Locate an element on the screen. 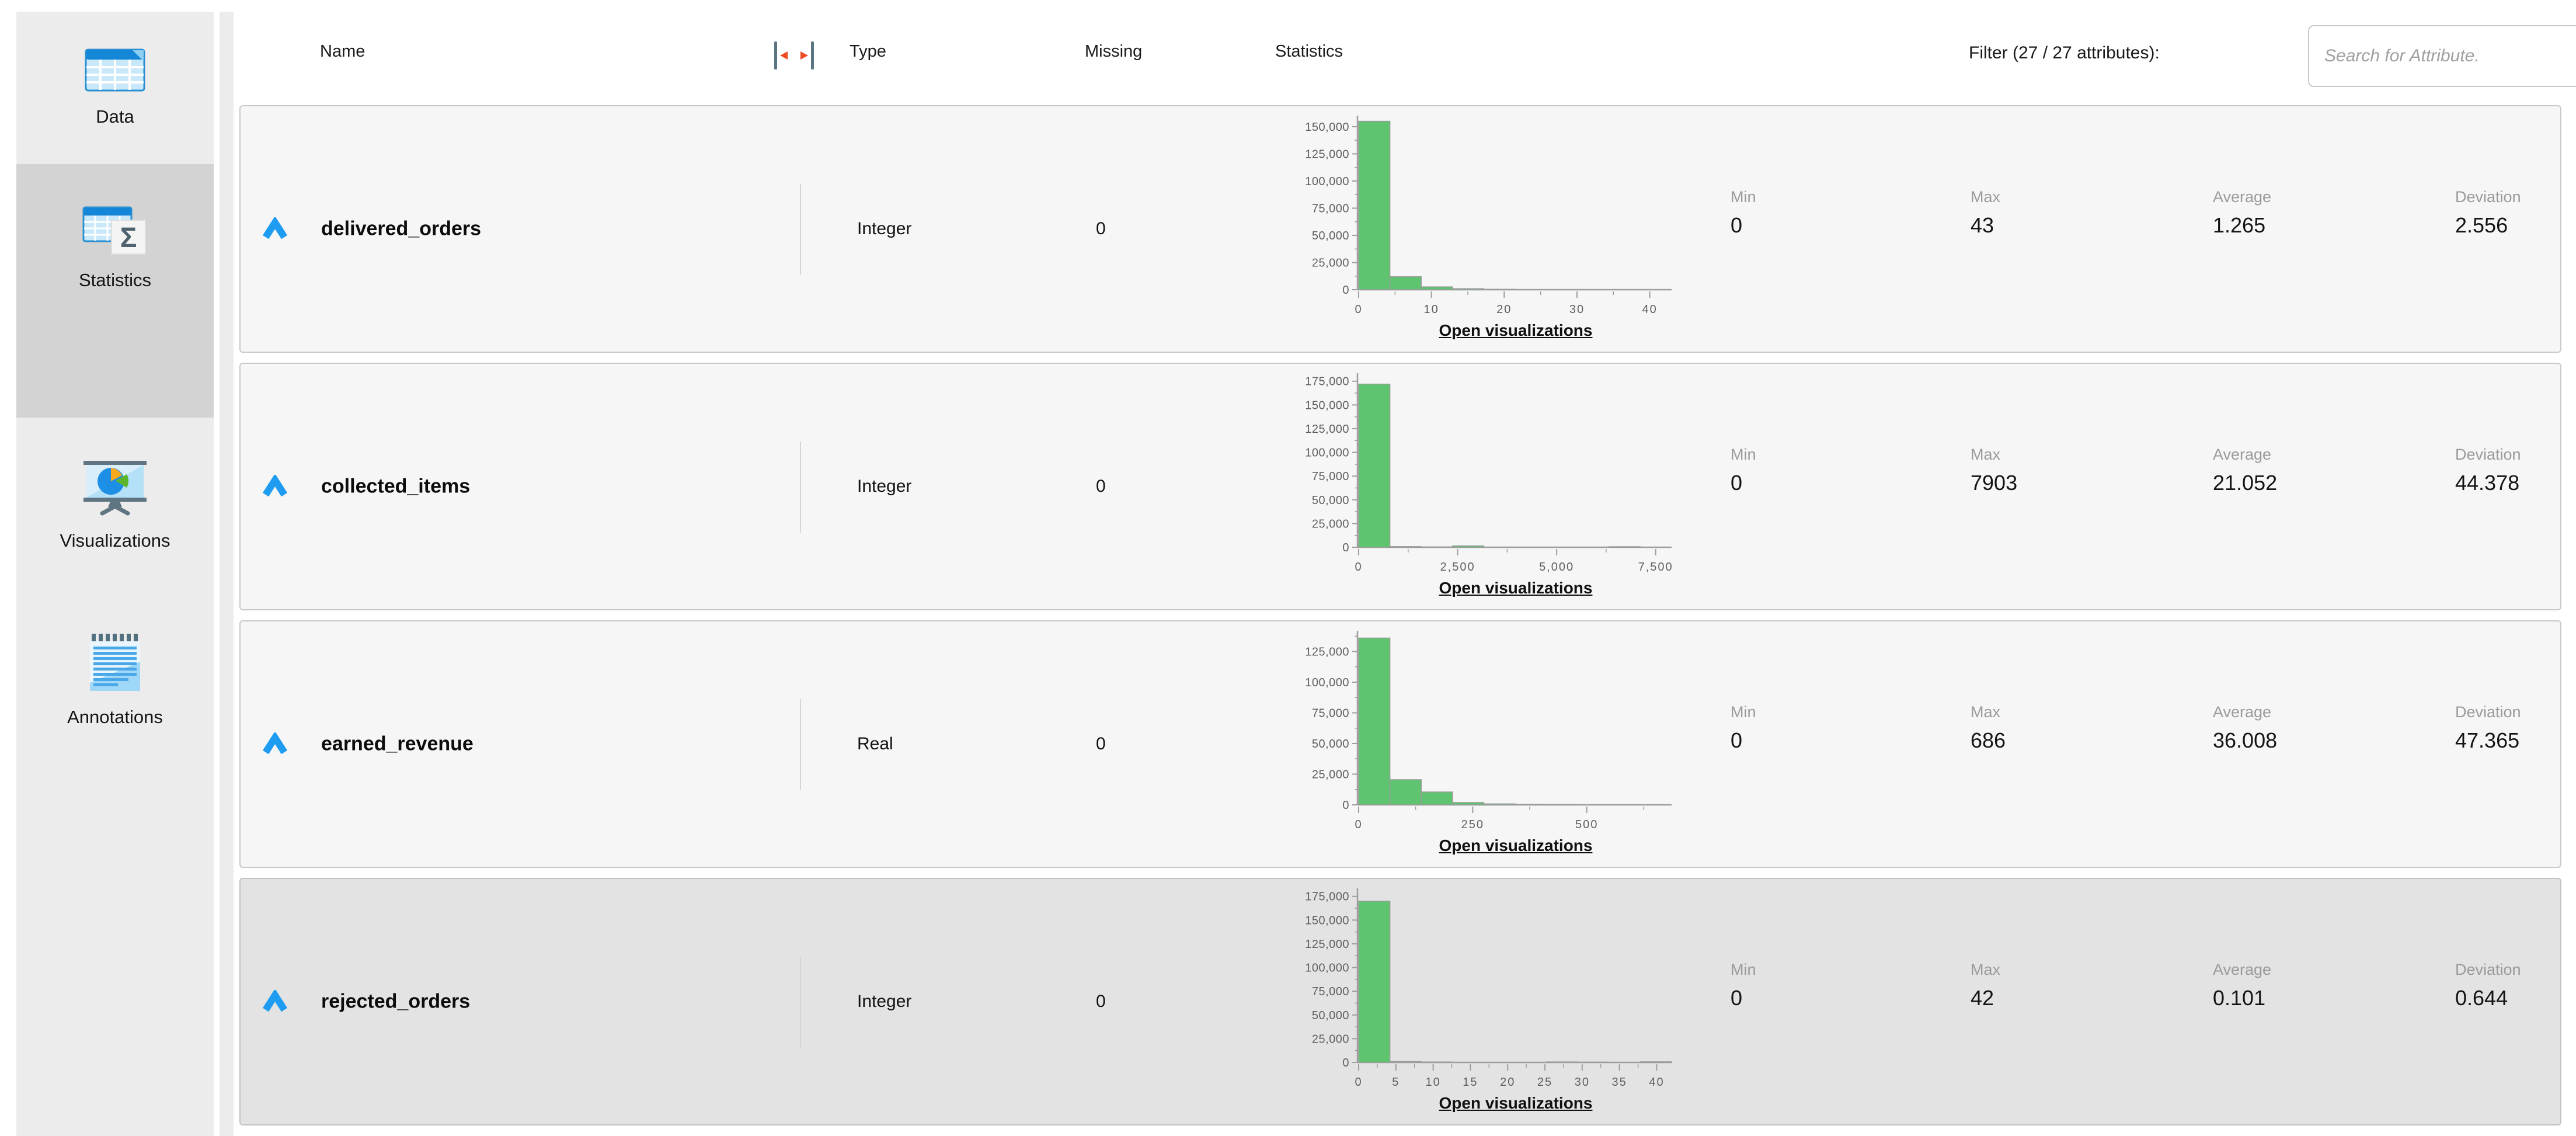  stat-max: Max 686 is located at coordinates (1988, 727).